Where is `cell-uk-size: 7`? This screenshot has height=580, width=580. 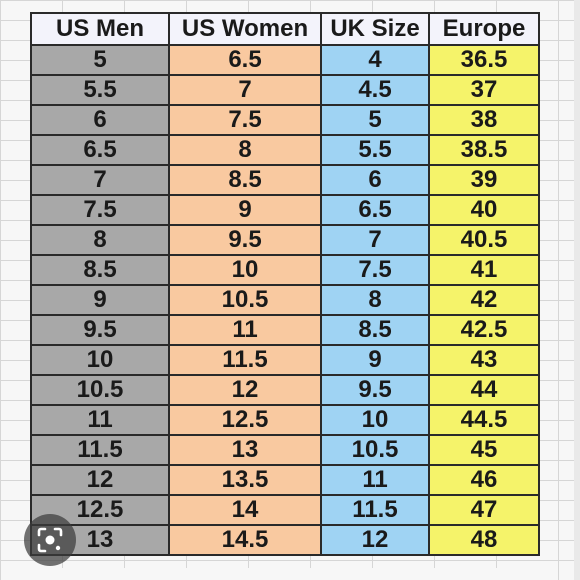 cell-uk-size: 7 is located at coordinates (375, 240).